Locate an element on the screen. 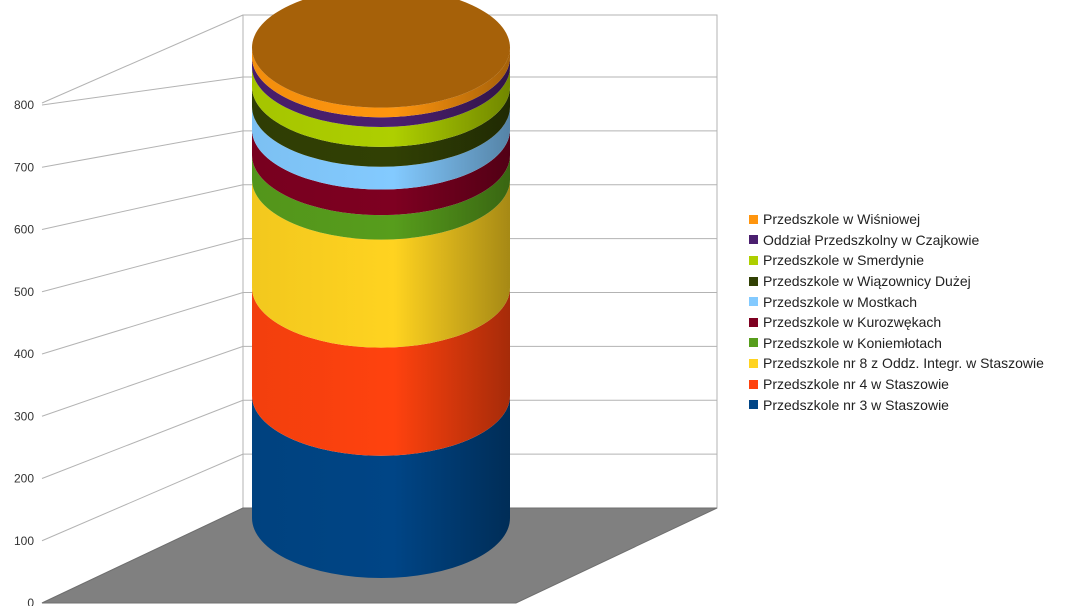 Image resolution: width=1076 pixels, height=606 pixels. y-tick-label: 700 is located at coordinates (24, 167).